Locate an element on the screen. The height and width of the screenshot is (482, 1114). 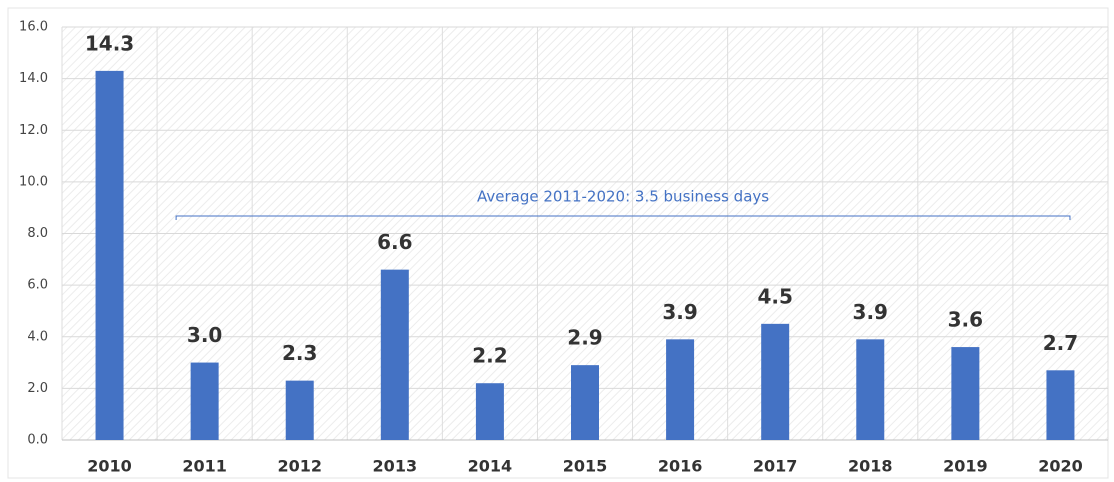
y-tick-label: 14.0 is located at coordinates (33, 78).